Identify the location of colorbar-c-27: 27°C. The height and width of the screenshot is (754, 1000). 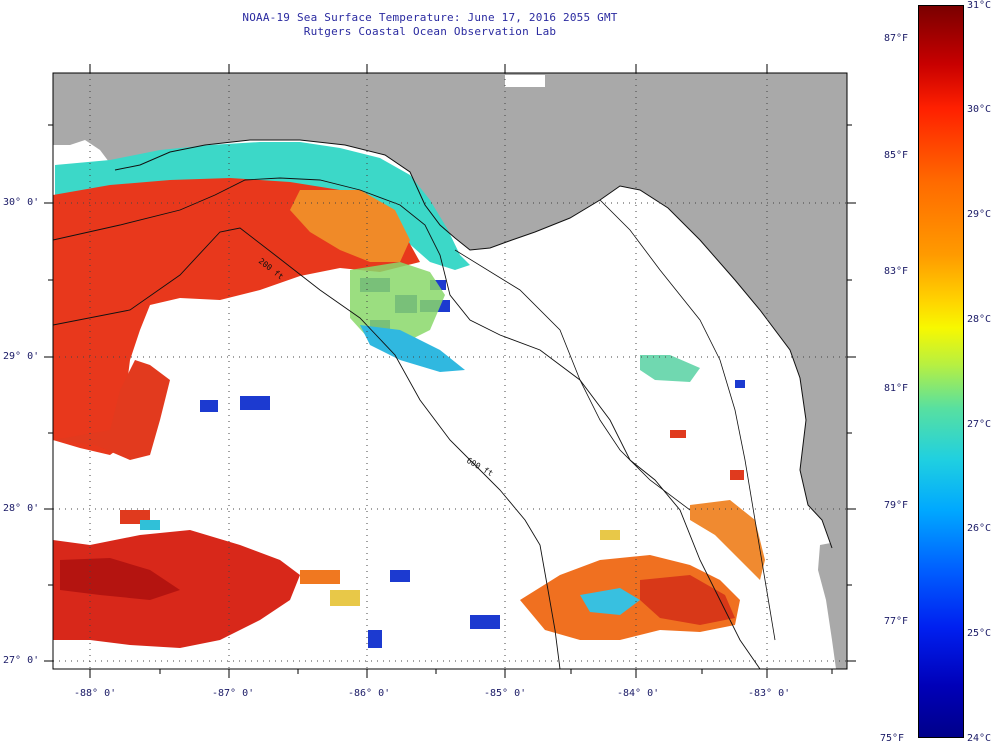
(979, 424).